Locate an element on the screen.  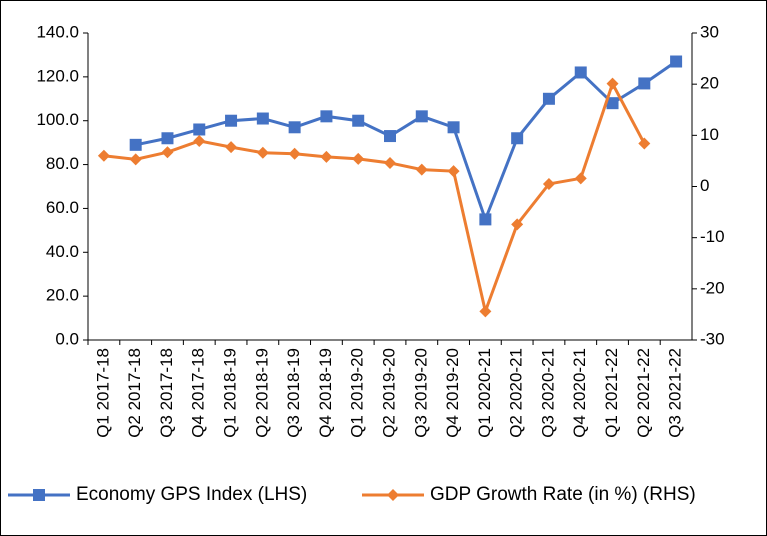
x-tick-label: Q3 2018-19 is located at coordinates (293, 393).